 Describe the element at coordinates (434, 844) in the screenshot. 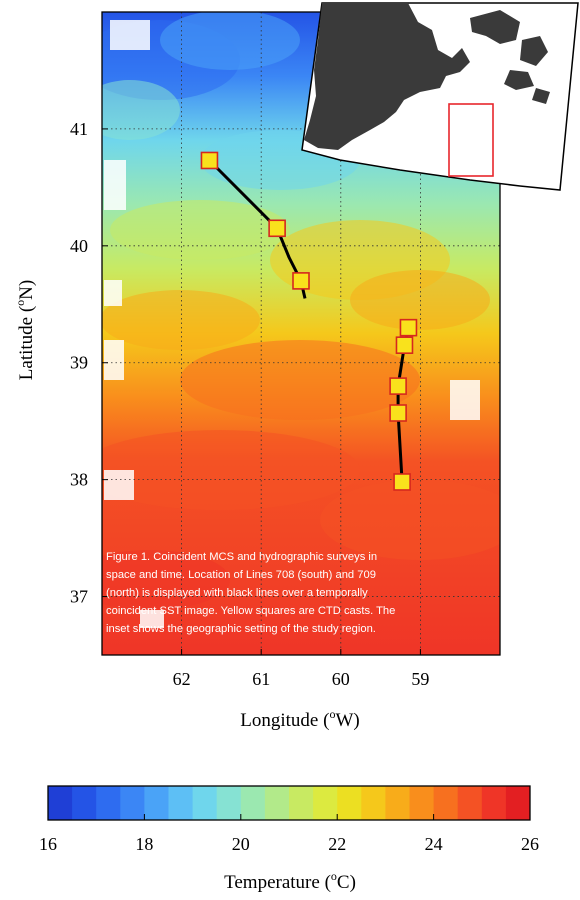

I see `colorbar-tick-label: 24` at that location.